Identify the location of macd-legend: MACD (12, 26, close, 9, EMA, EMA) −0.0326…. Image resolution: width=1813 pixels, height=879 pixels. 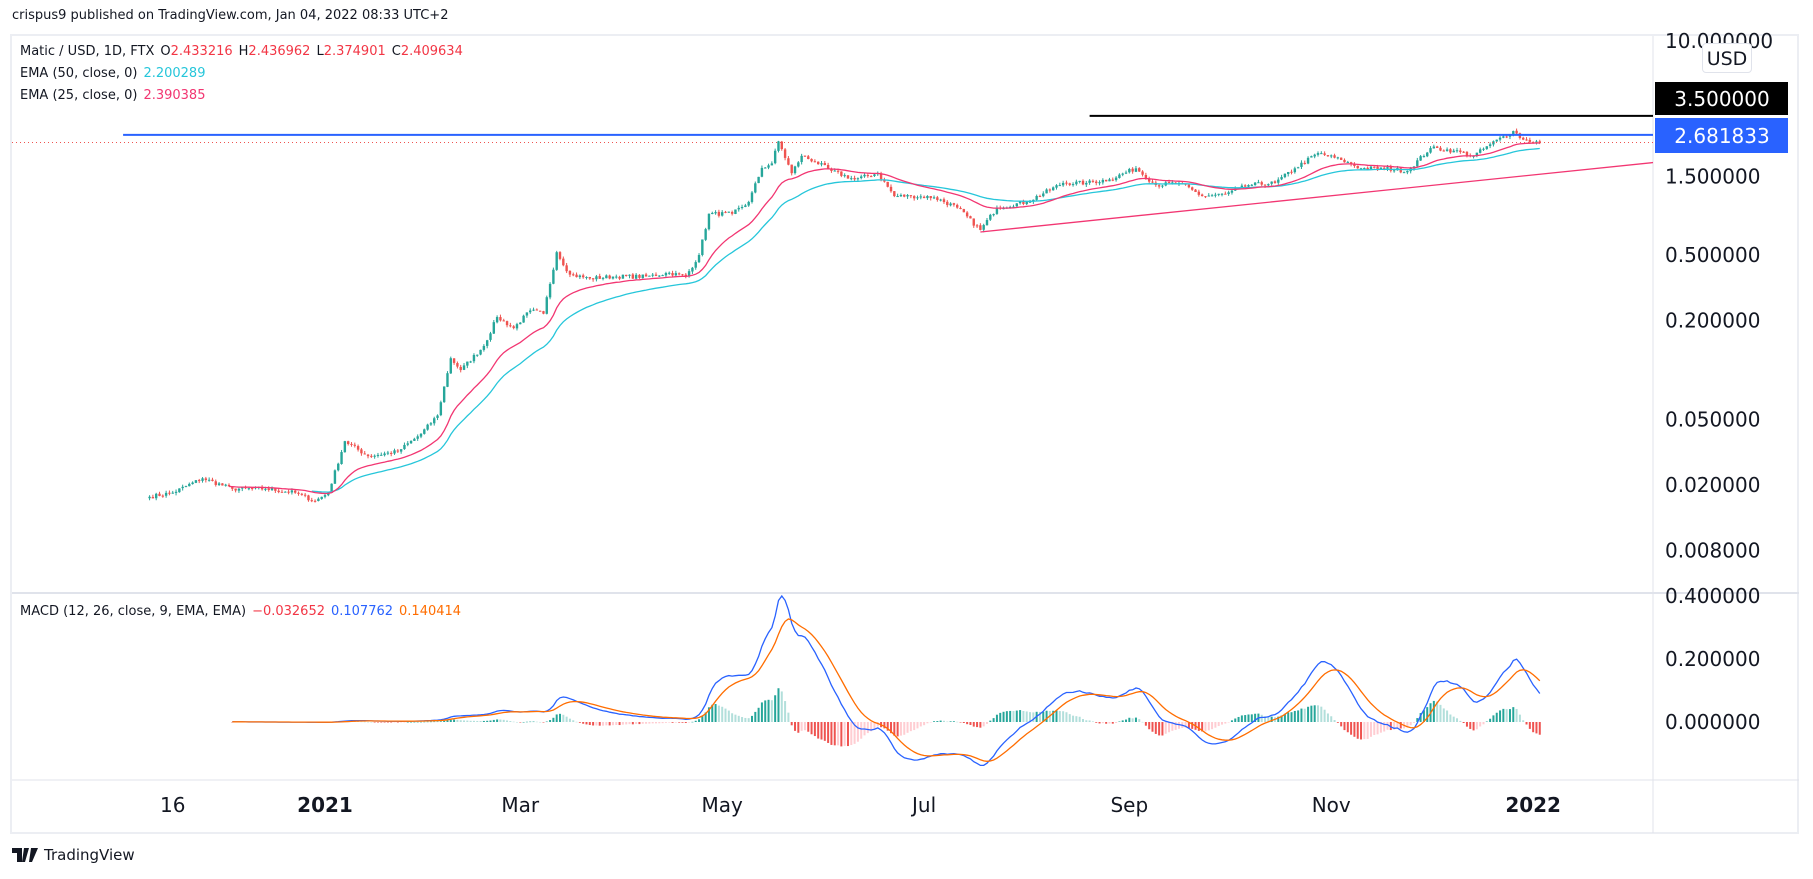
(243, 611).